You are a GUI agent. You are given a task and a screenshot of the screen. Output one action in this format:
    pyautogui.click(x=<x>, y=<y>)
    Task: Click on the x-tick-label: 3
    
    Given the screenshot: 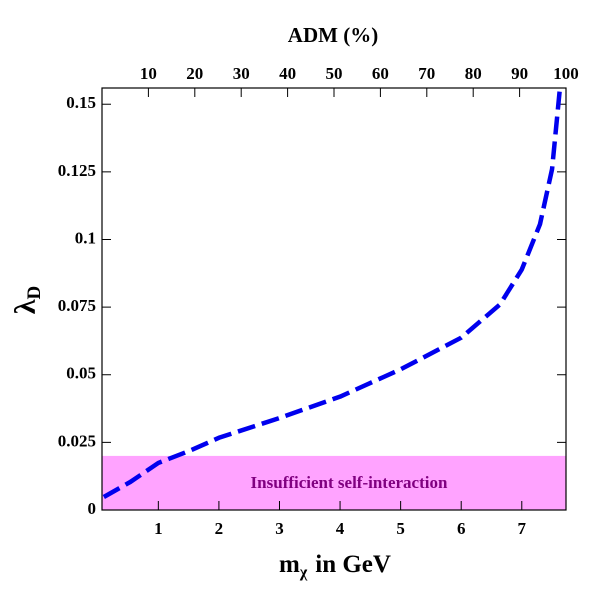 What is the action you would take?
    pyautogui.click(x=279, y=528)
    